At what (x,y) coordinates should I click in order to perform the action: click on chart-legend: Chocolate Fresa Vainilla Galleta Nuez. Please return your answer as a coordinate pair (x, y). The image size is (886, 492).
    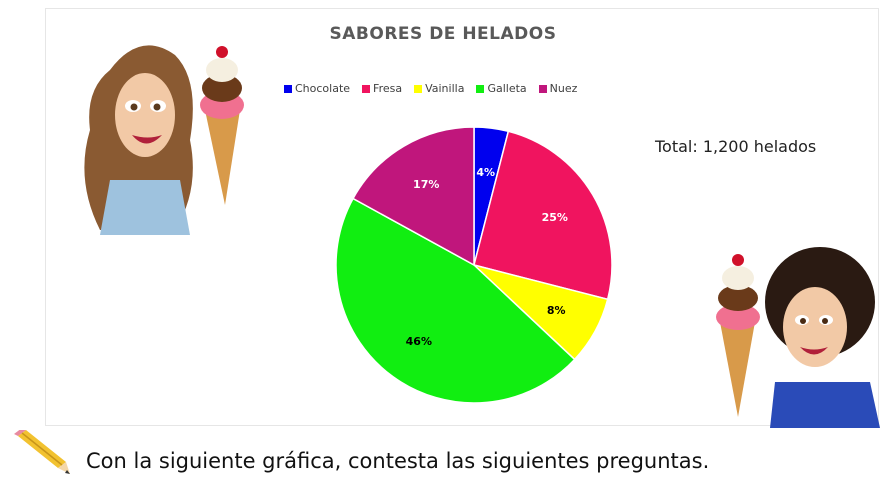
    Looking at the image, I should click on (430, 88).